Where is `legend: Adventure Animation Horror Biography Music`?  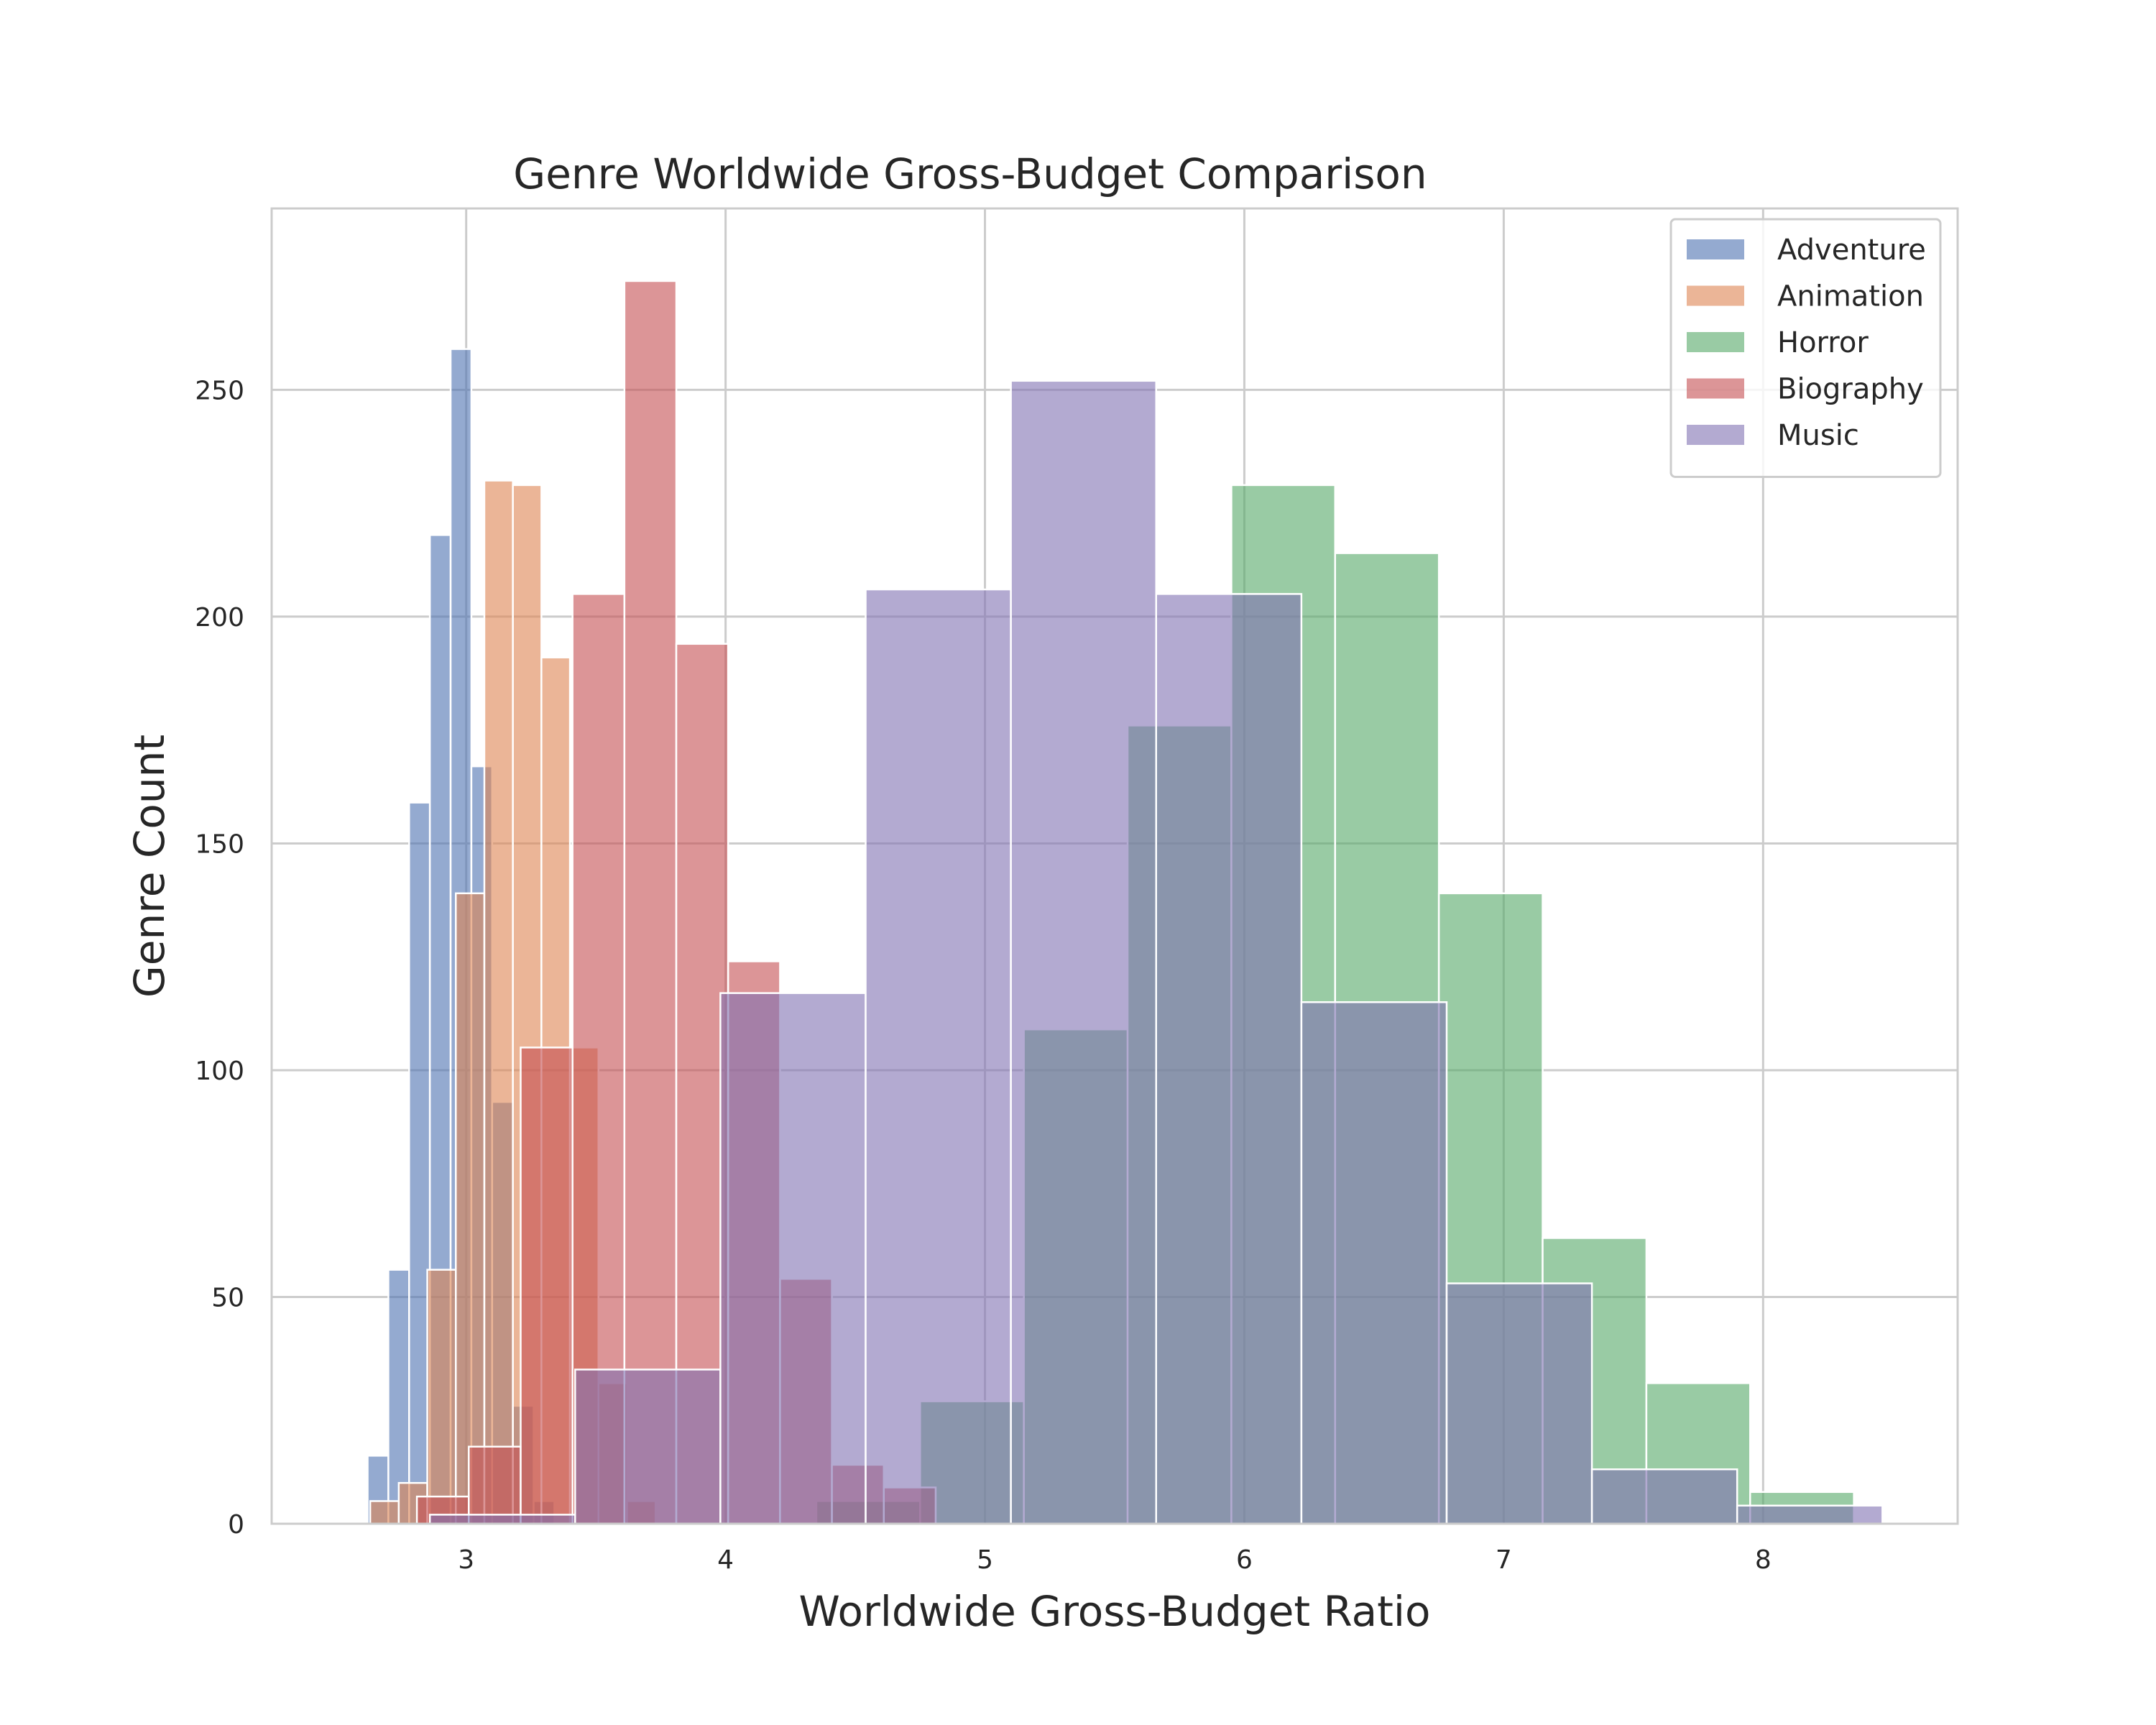 legend: Adventure Animation Horror Biography Music is located at coordinates (1805, 348).